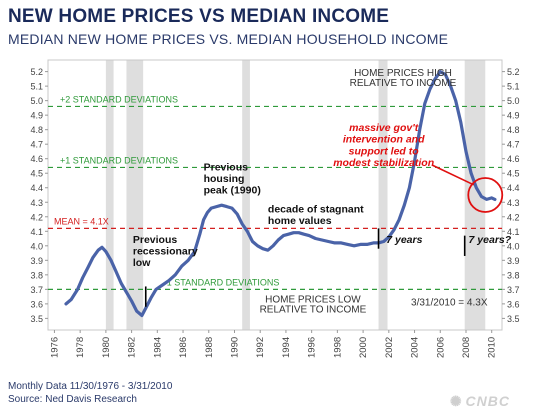 The width and height of the screenshot is (540, 416). What do you see at coordinates (234, 347) in the screenshot?
I see `x-tick-label: 1990` at bounding box center [234, 347].